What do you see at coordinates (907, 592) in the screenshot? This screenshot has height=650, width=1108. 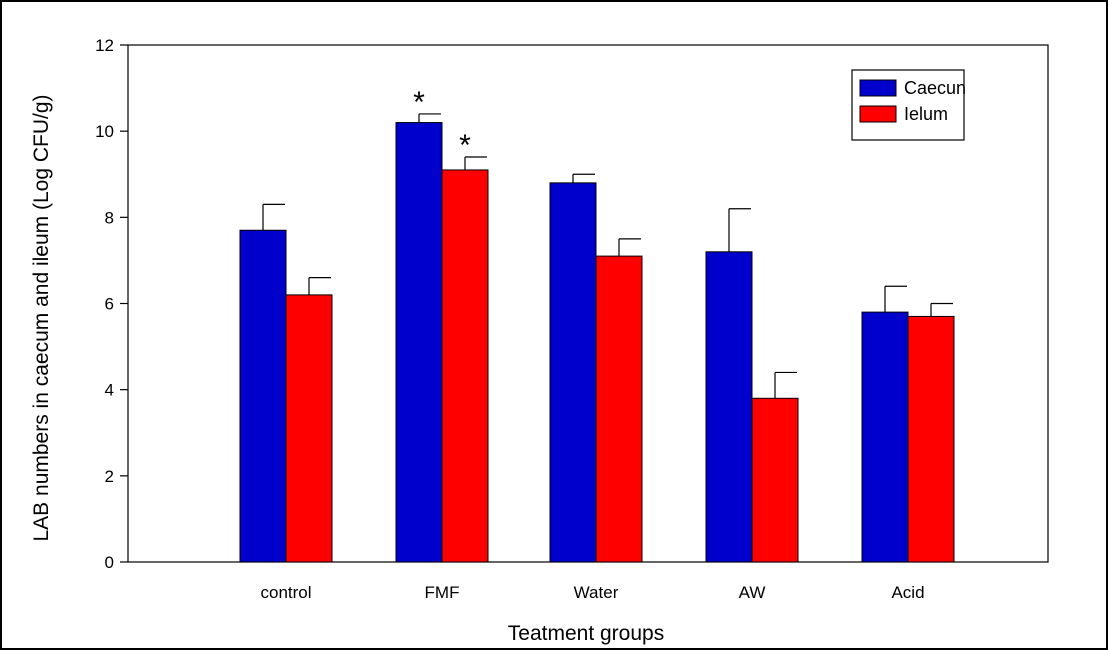 I see `x-tick-label: Acid` at bounding box center [907, 592].